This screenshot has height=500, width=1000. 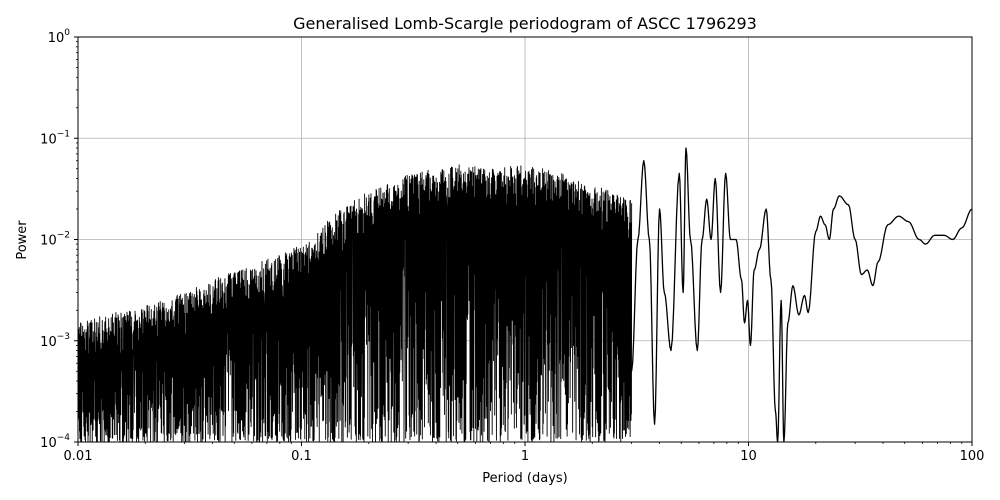 What do you see at coordinates (525, 456) in the screenshot?
I see `x-tick-label: 1` at bounding box center [525, 456].